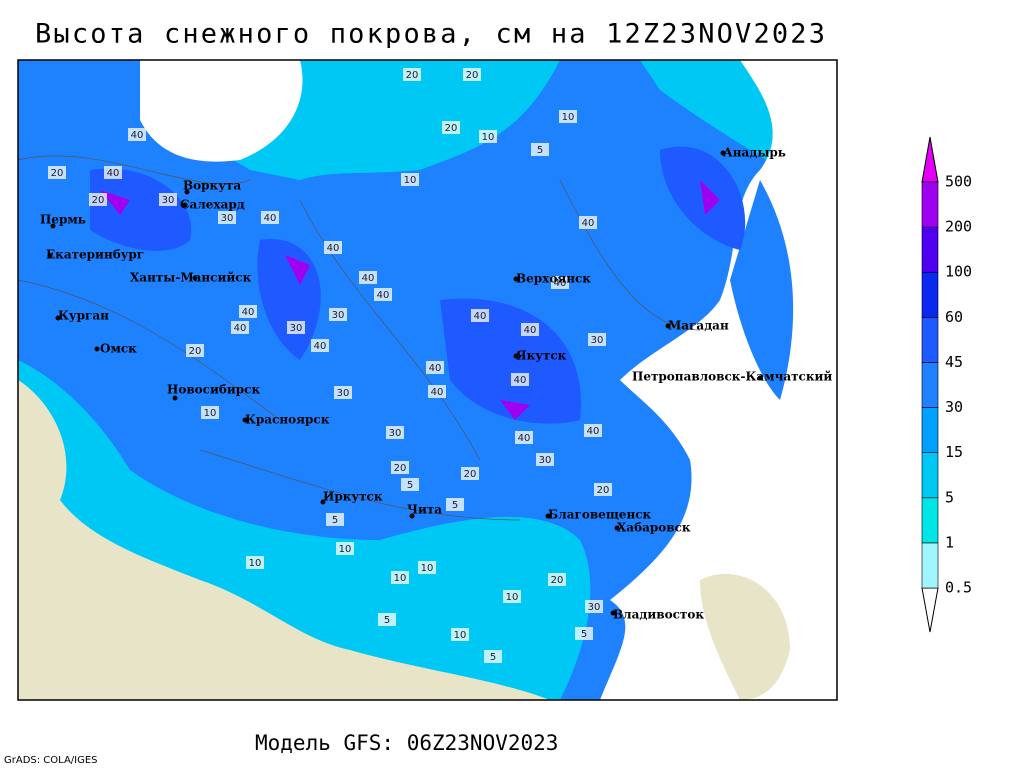  Describe the element at coordinates (958, 272) in the screenshot. I see `colorbar-label: 100` at that location.